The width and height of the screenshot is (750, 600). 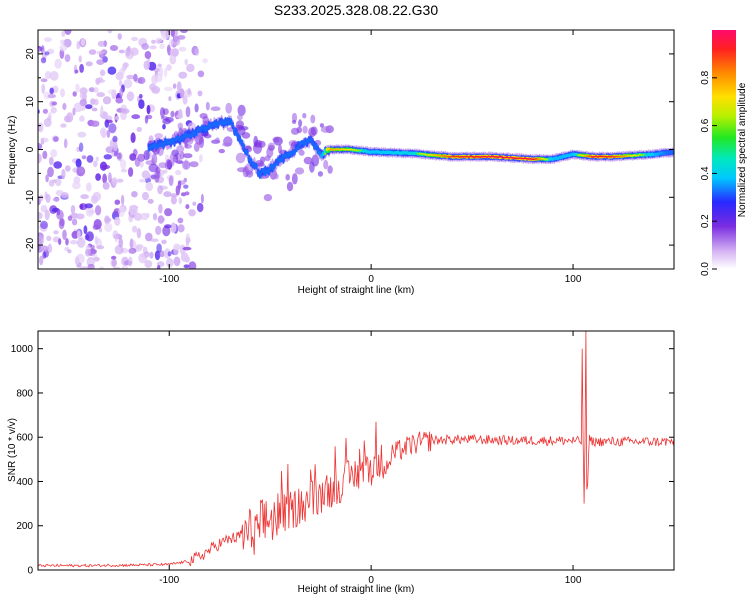 I want to click on spectrogram-noise, so click(x=123, y=149).